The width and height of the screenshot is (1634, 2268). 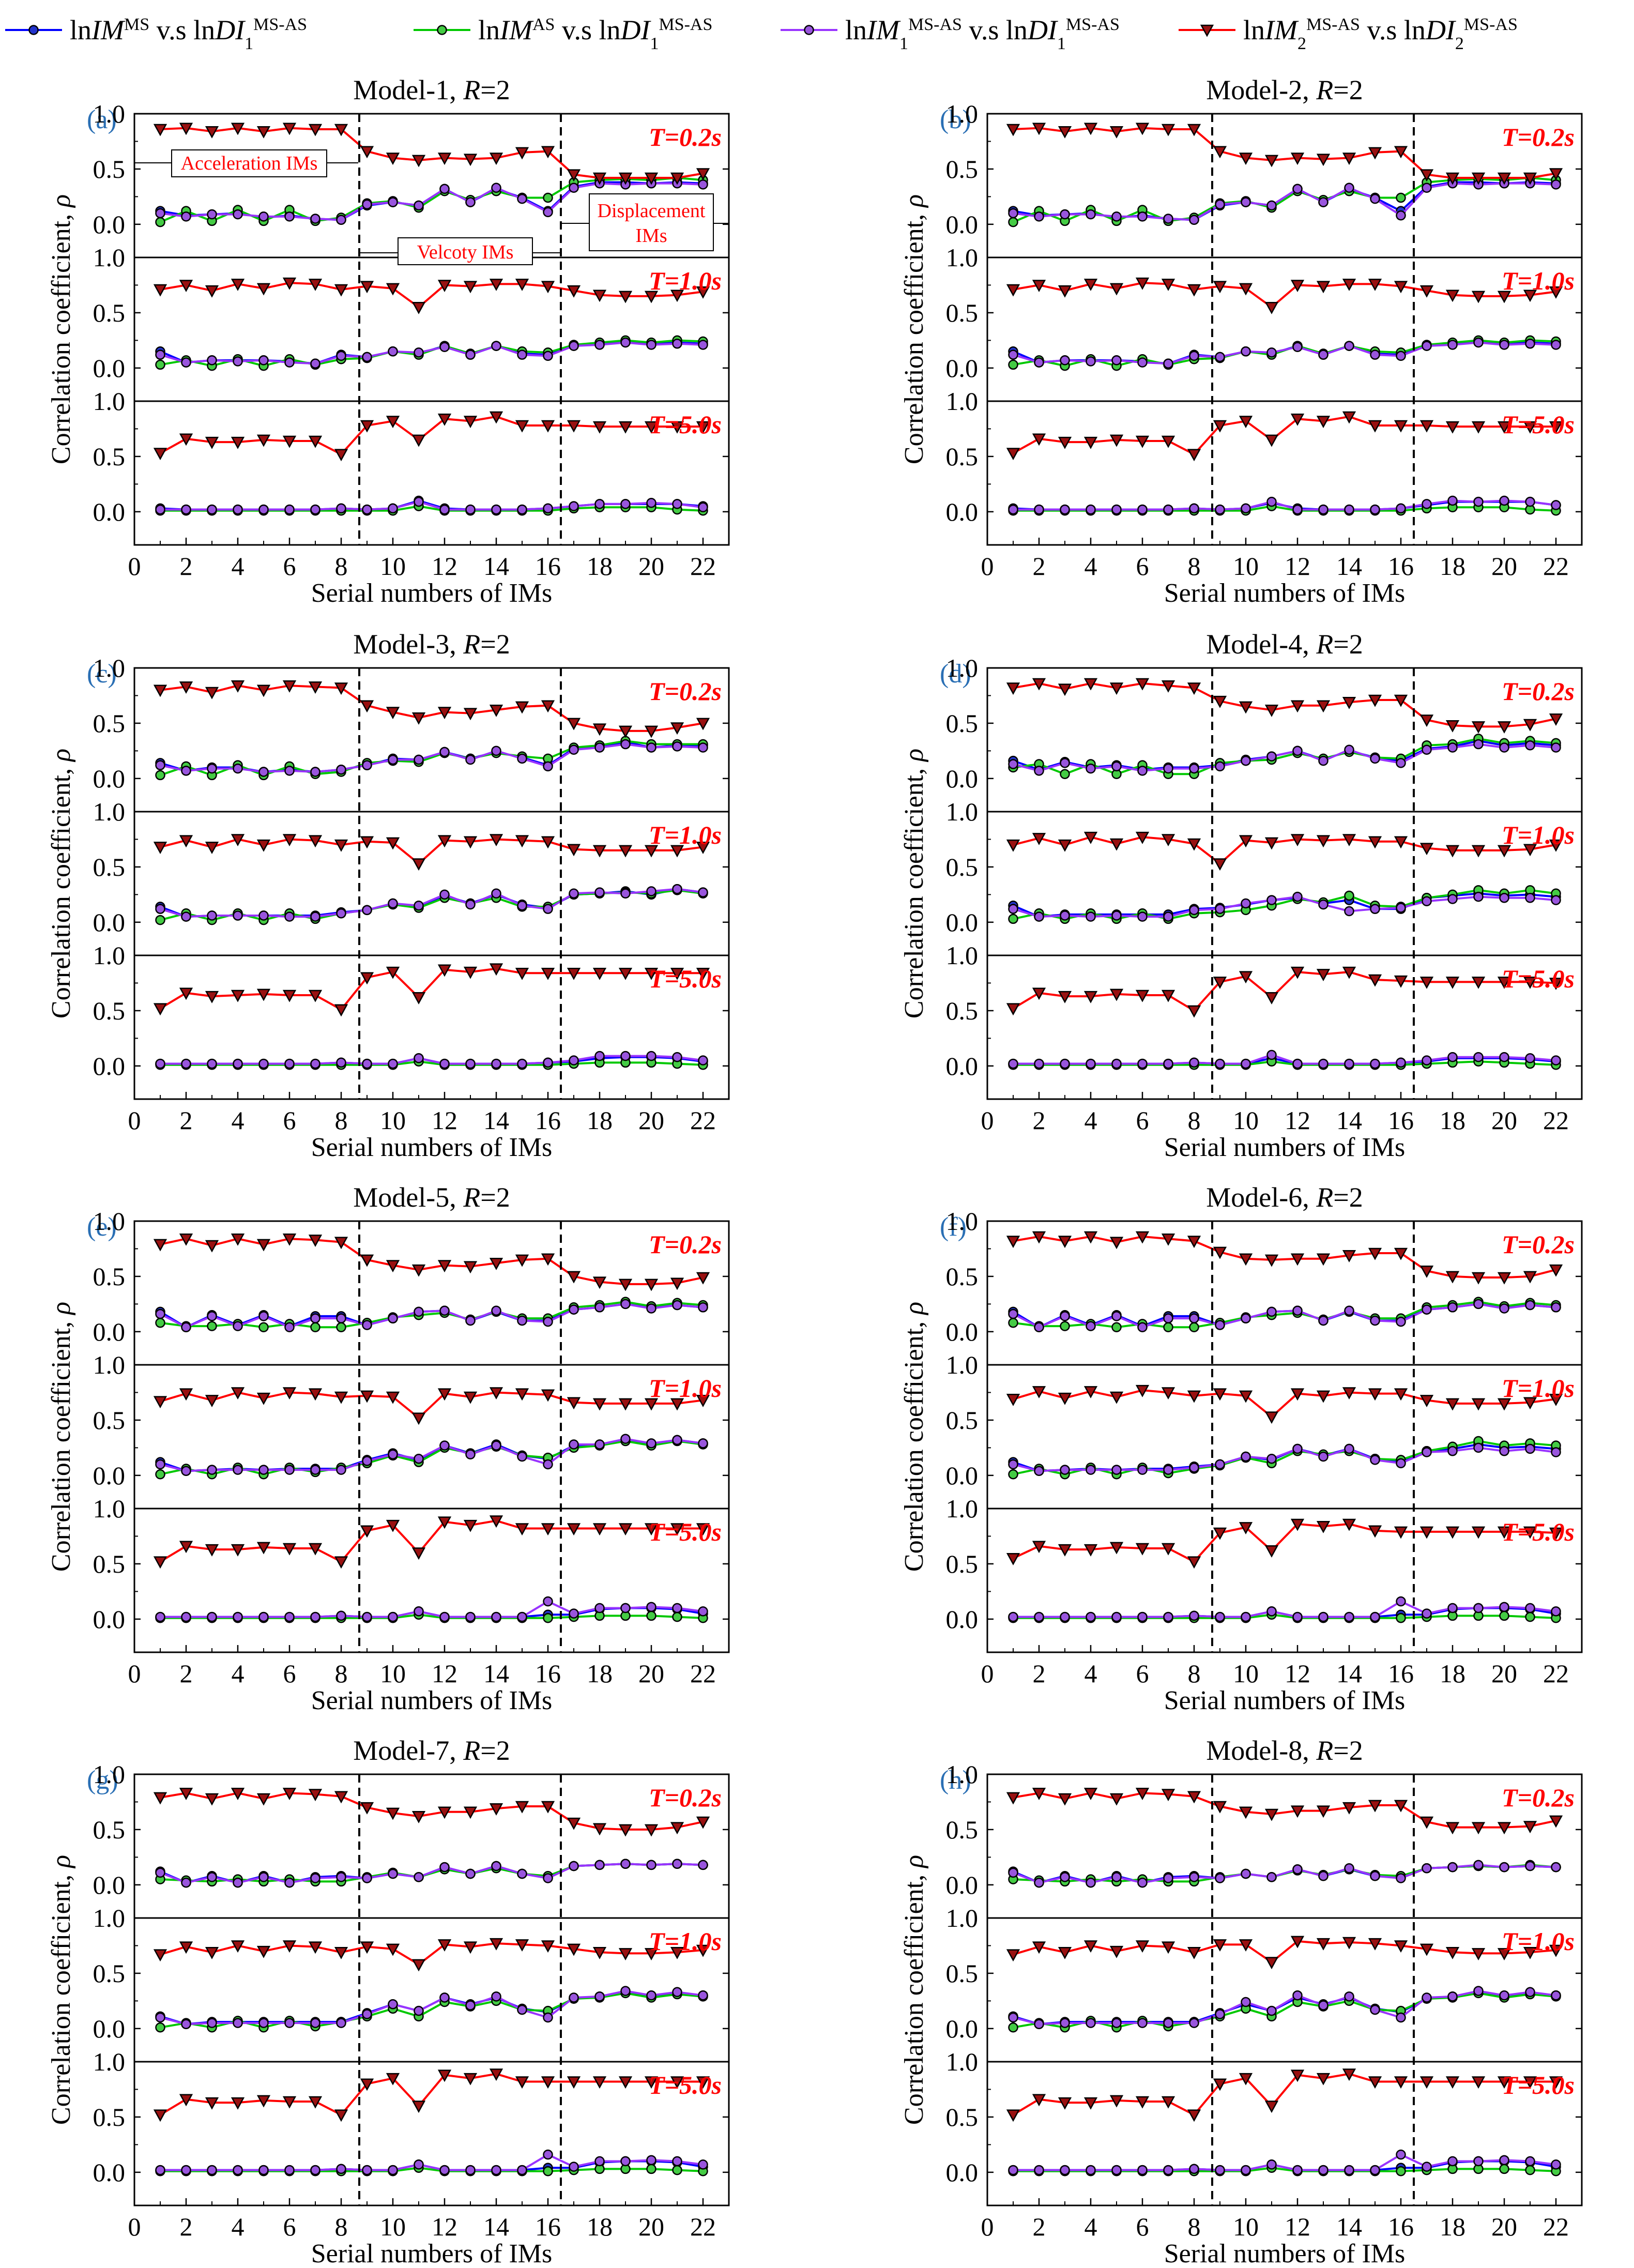 I want to click on x-tick-label: 0, so click(x=987, y=1120).